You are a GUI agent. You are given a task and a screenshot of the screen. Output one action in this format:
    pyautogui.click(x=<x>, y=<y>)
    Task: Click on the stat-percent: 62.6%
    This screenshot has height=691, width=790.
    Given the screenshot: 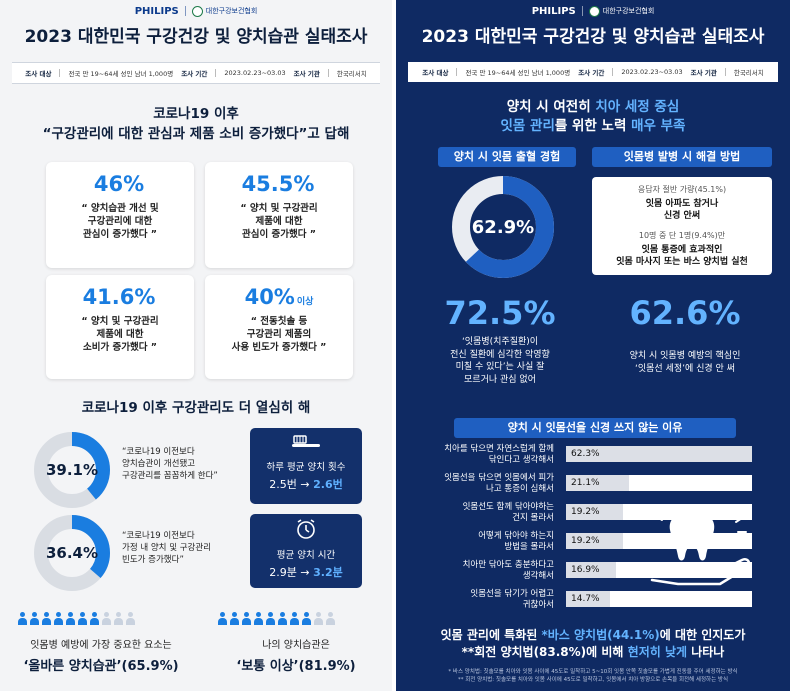 What is the action you would take?
    pyautogui.click(x=685, y=313)
    